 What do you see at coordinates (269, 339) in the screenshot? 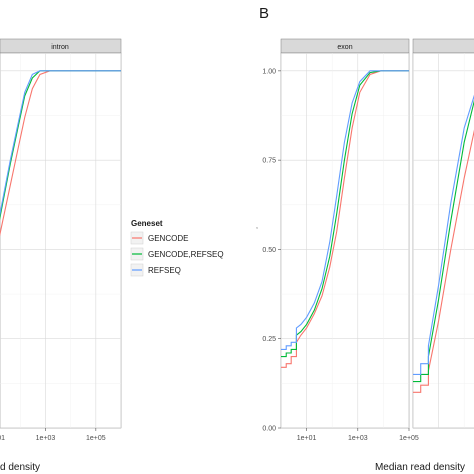
I see `y-tick-label: 0.25` at bounding box center [269, 339].